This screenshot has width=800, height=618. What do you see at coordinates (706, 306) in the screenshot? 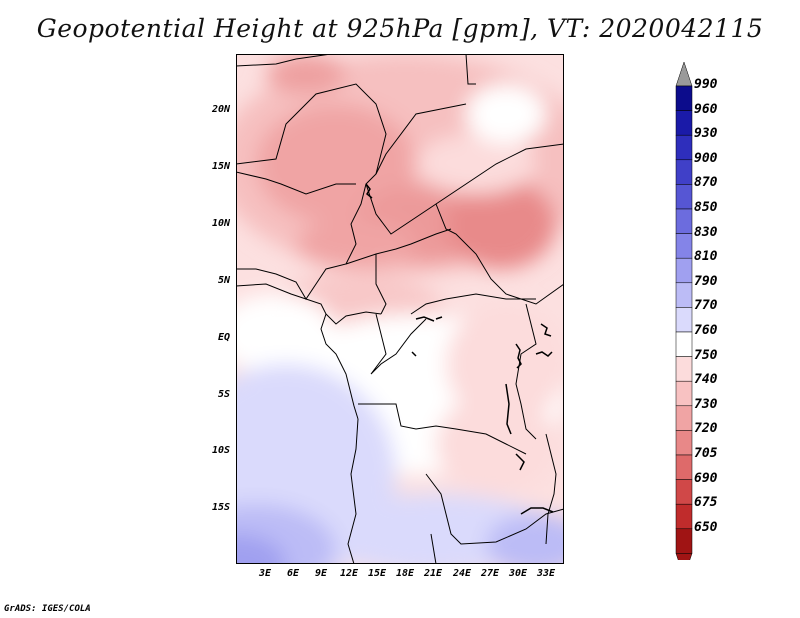
I see `colorbar-level-label: 770` at bounding box center [706, 306].